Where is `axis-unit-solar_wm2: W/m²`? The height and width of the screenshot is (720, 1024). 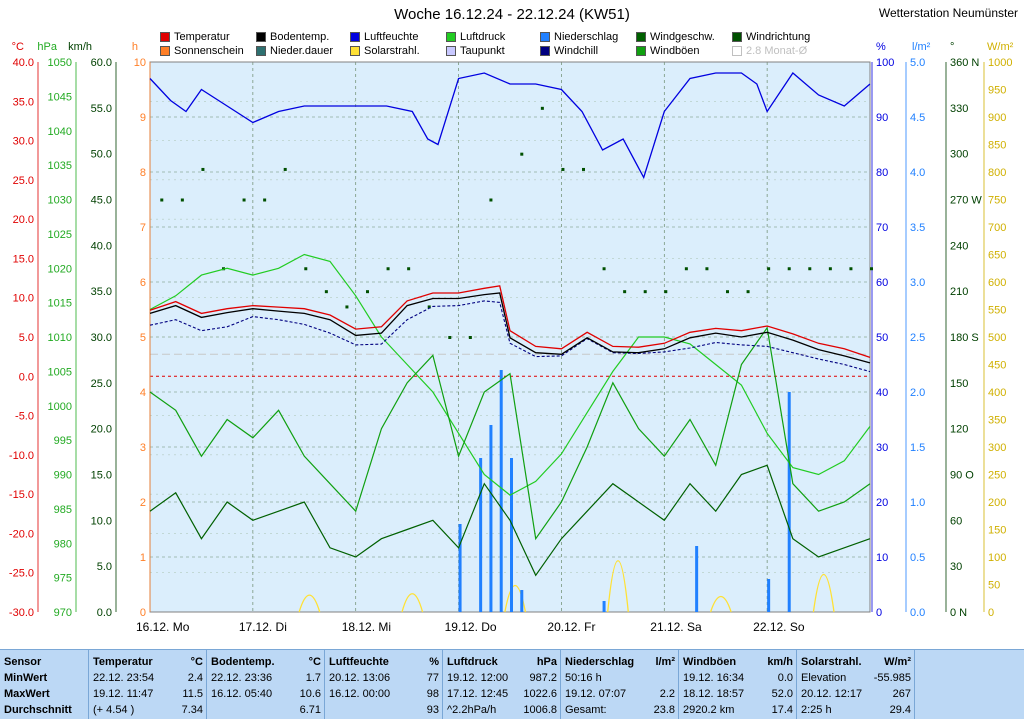
axis-unit-solar_wm2: W/m² is located at coordinates (1000, 47).